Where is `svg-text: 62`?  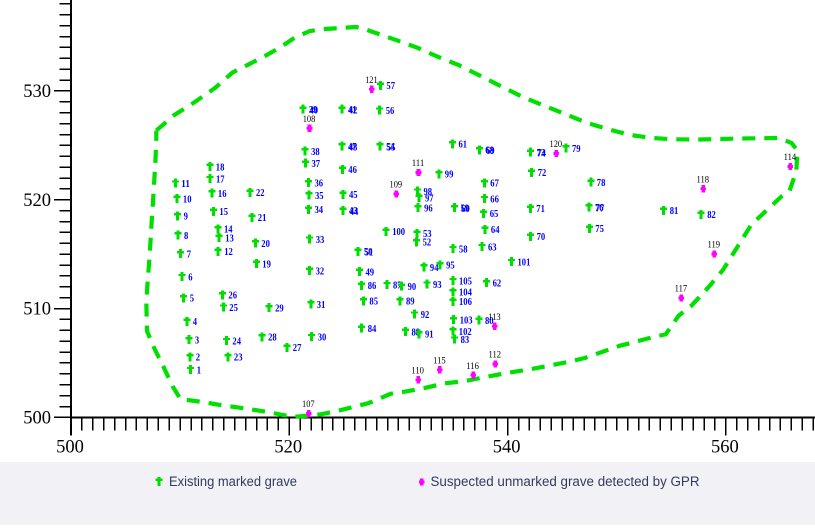
svg-text: 62 is located at coordinates (497, 284).